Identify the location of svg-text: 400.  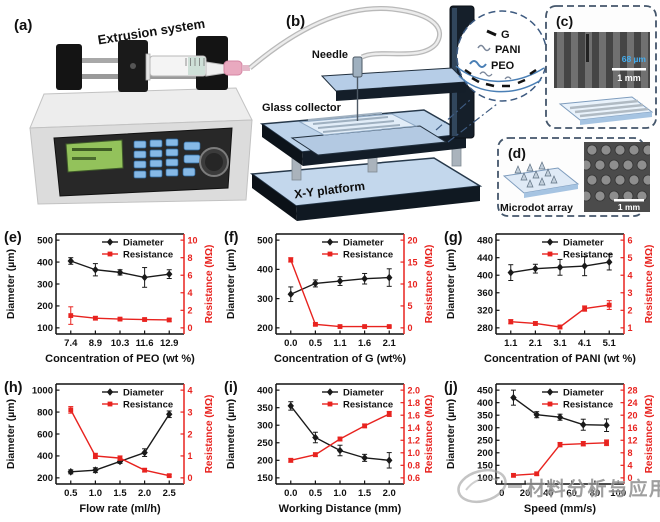
(485, 403).